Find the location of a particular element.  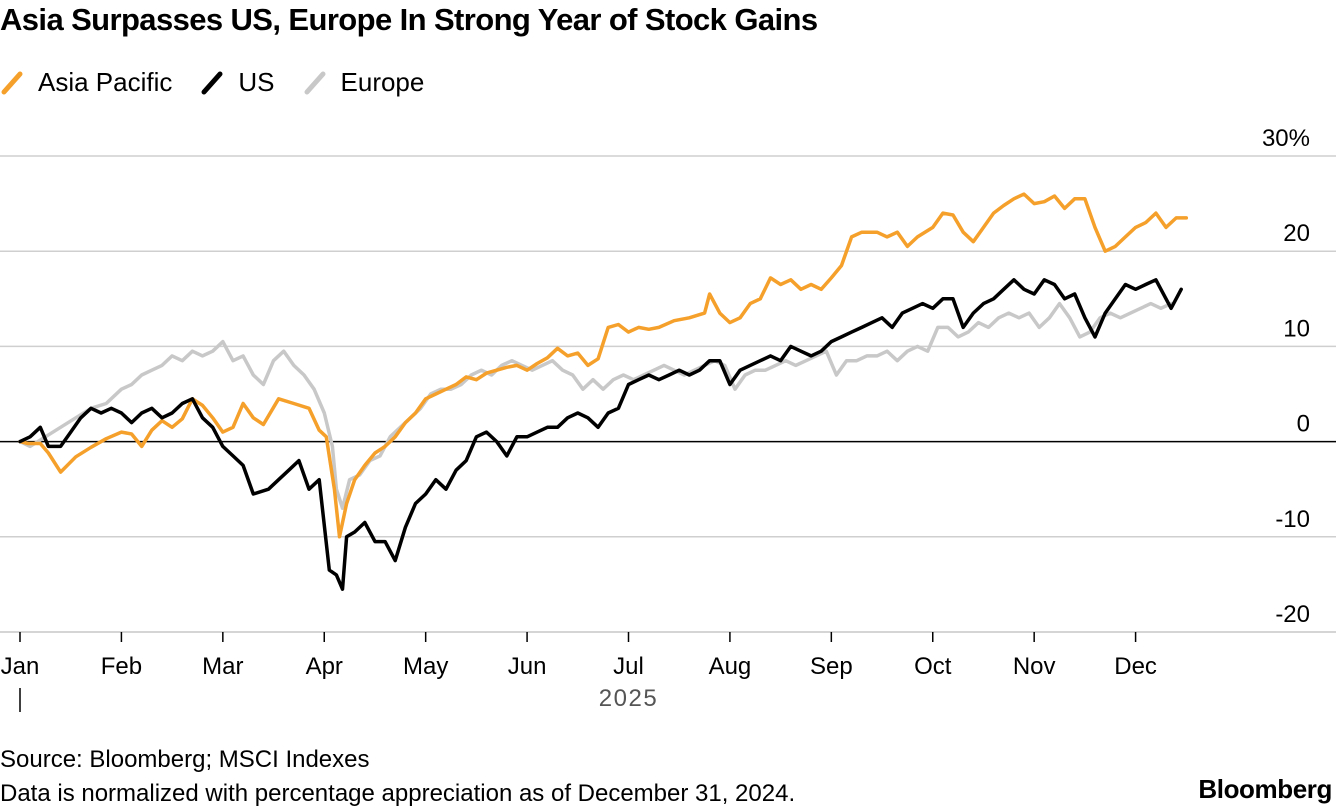

y-tick-label-0: 0 is located at coordinates (1303, 424).